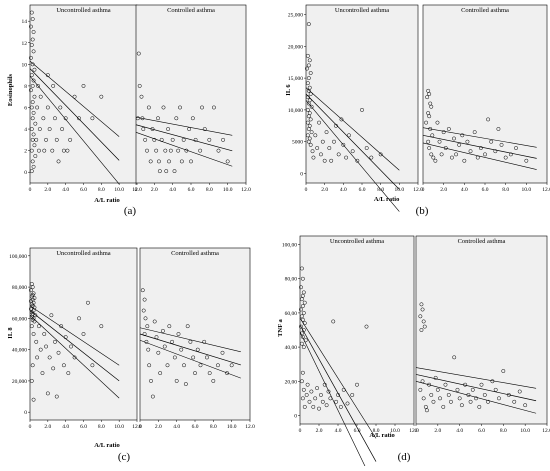 This screenshot has width=550, height=471. What do you see at coordinates (422, 211) in the screenshot?
I see `panel-caption: (b)` at bounding box center [422, 211].